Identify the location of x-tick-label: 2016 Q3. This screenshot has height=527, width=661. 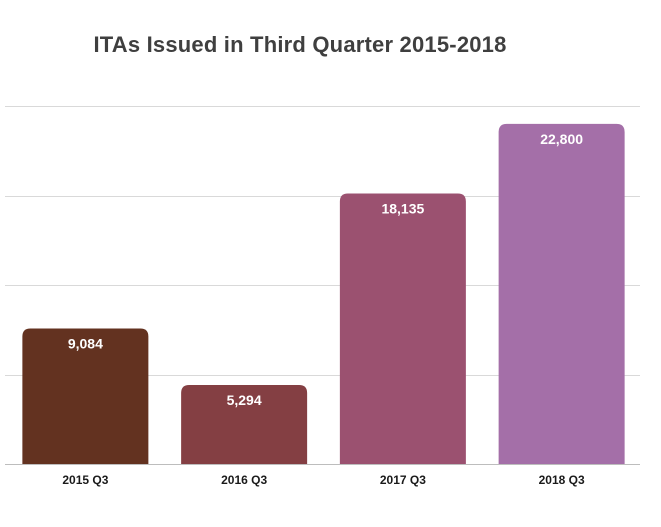
(244, 480).